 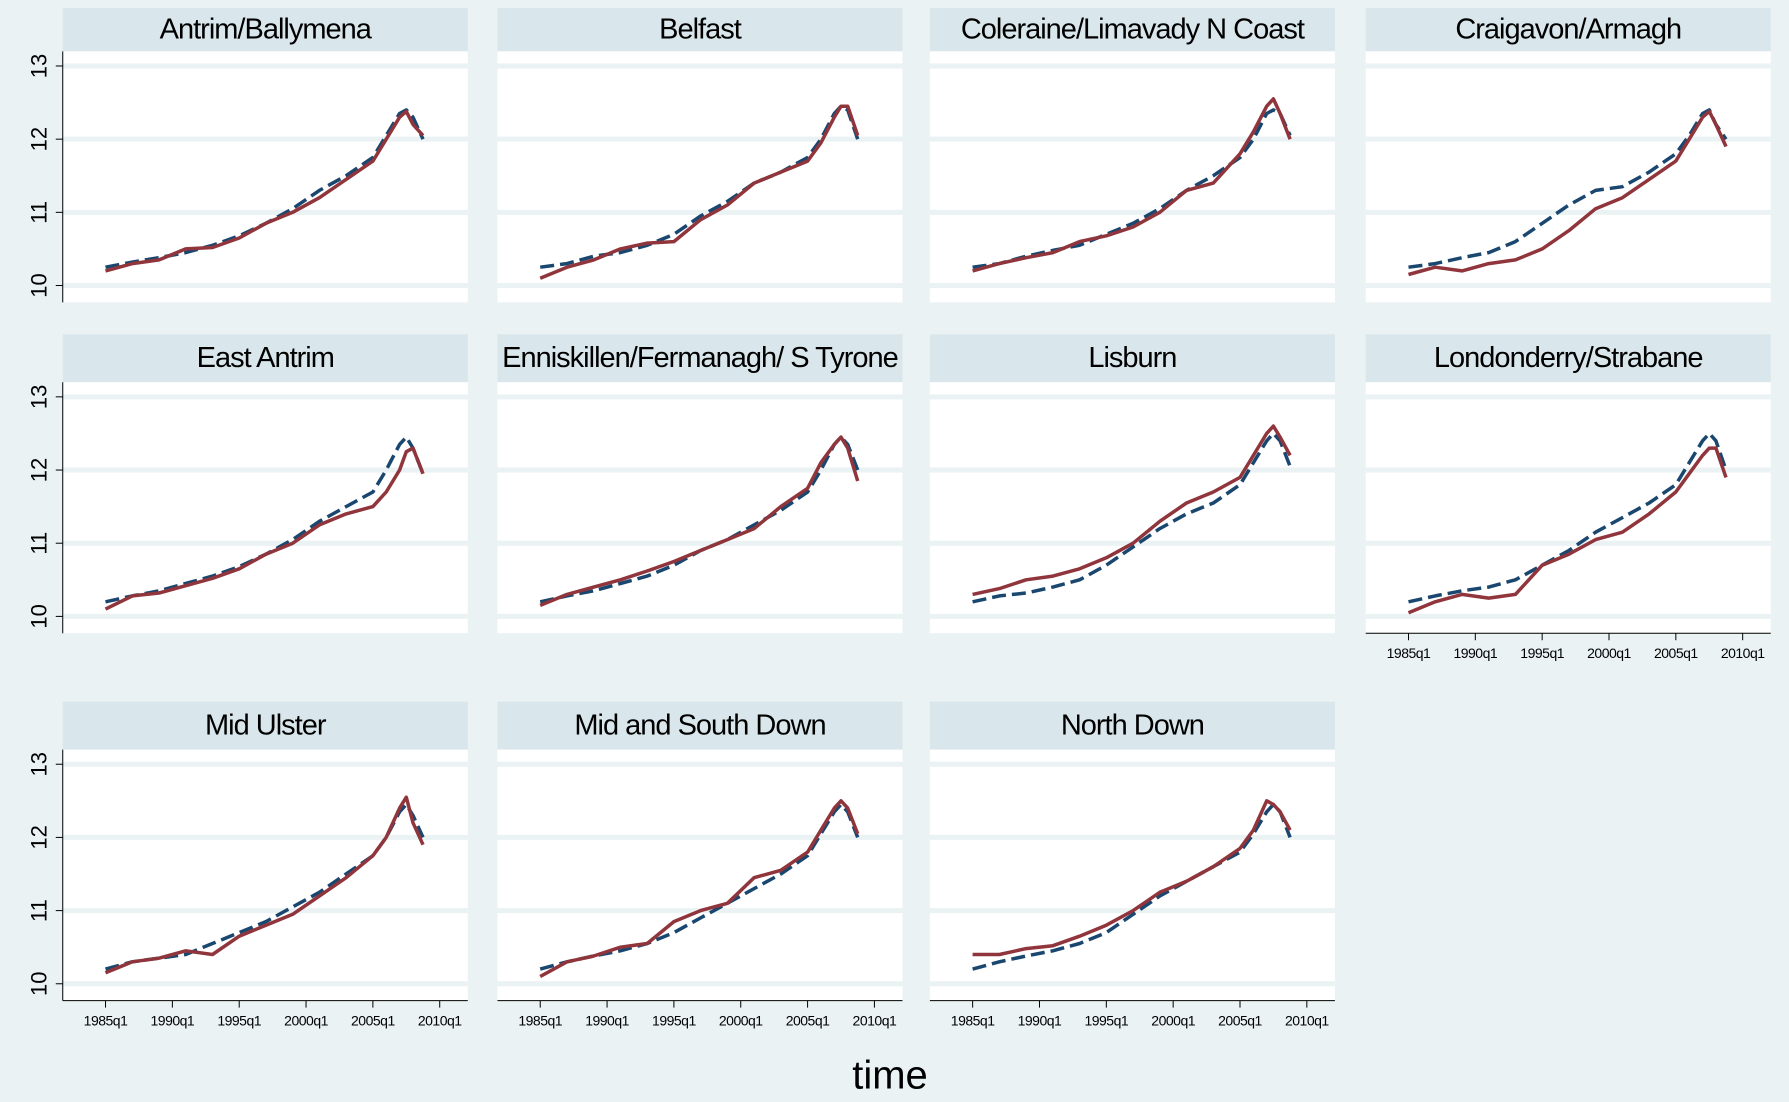 What do you see at coordinates (890, 1076) in the screenshot?
I see `x-axis-title: time` at bounding box center [890, 1076].